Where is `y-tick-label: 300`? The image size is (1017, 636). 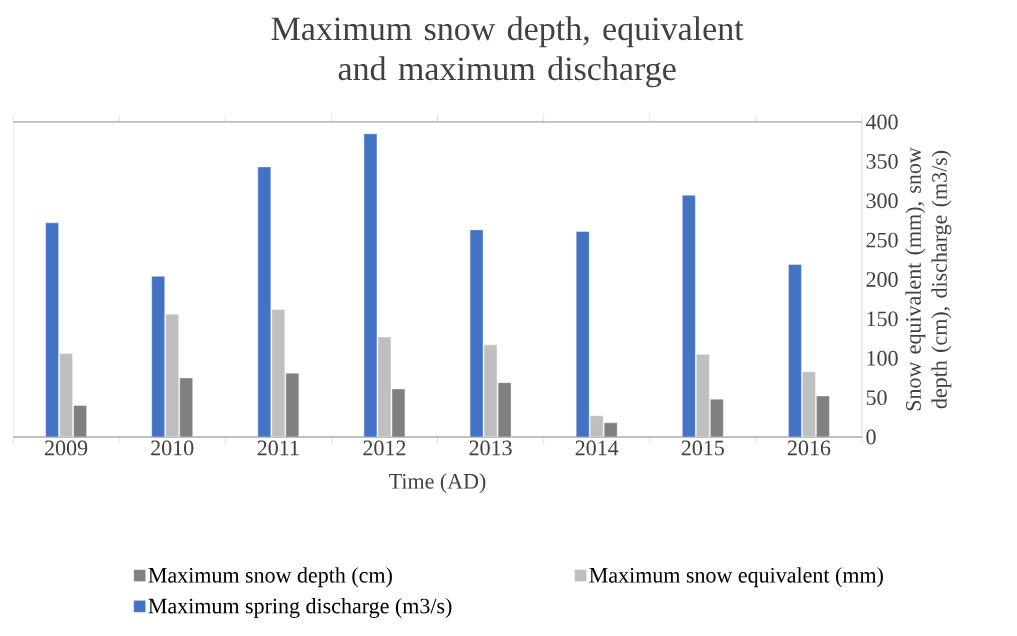 y-tick-label: 300 is located at coordinates (882, 201).